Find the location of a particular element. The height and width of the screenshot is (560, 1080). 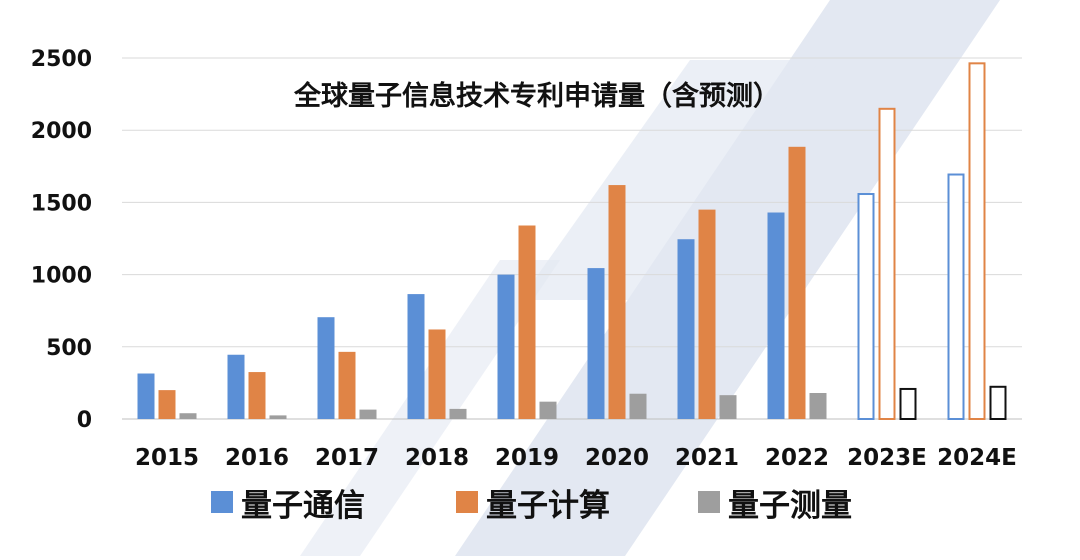

legend-label-series-3: 量子测量 is located at coordinates (790, 506).